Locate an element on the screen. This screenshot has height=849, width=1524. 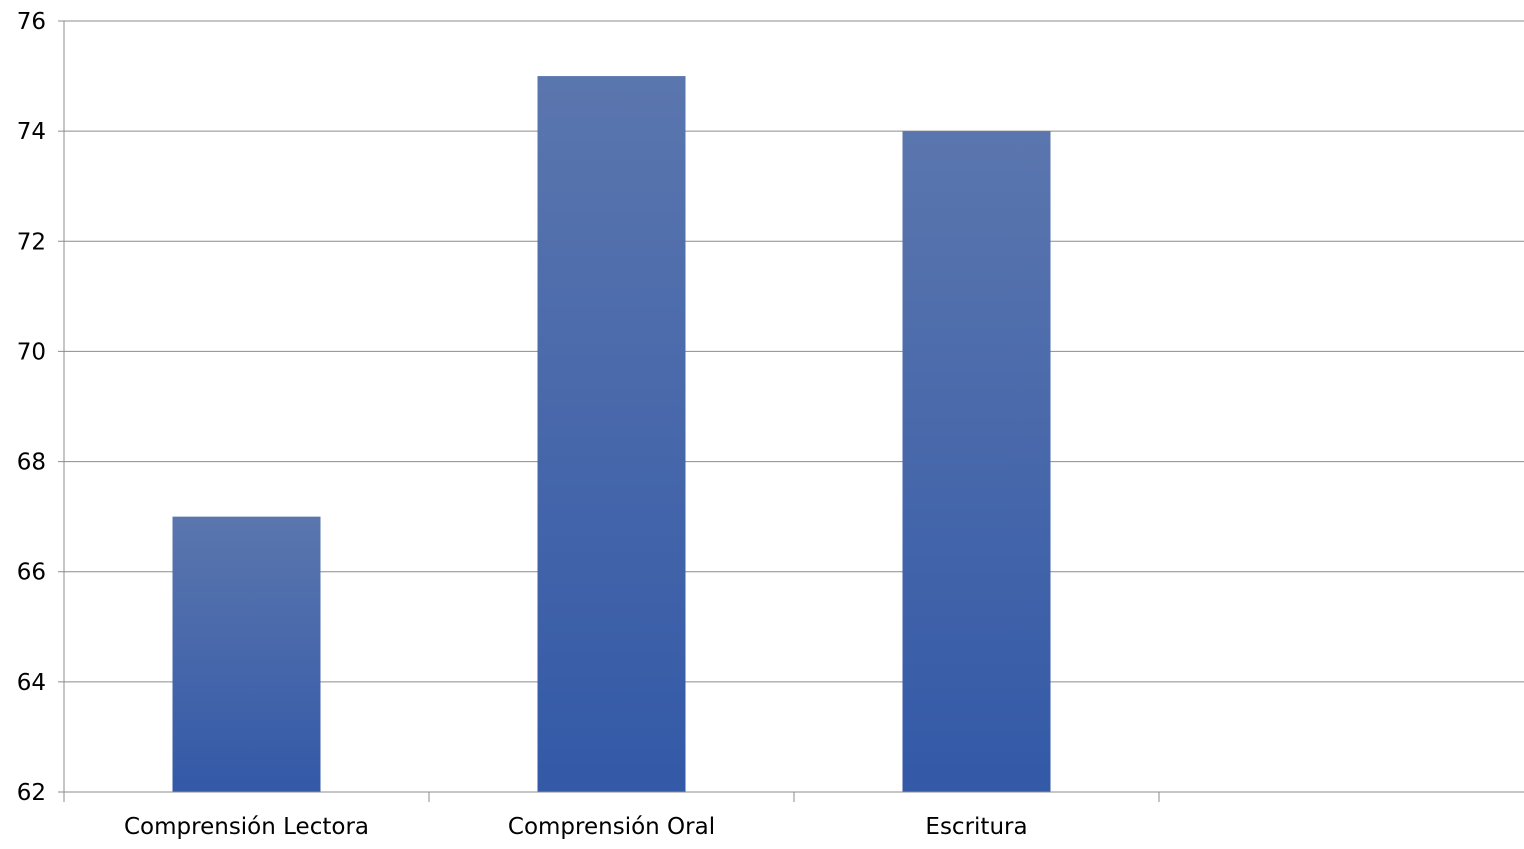
y-tick-label: 74 is located at coordinates (31, 132).